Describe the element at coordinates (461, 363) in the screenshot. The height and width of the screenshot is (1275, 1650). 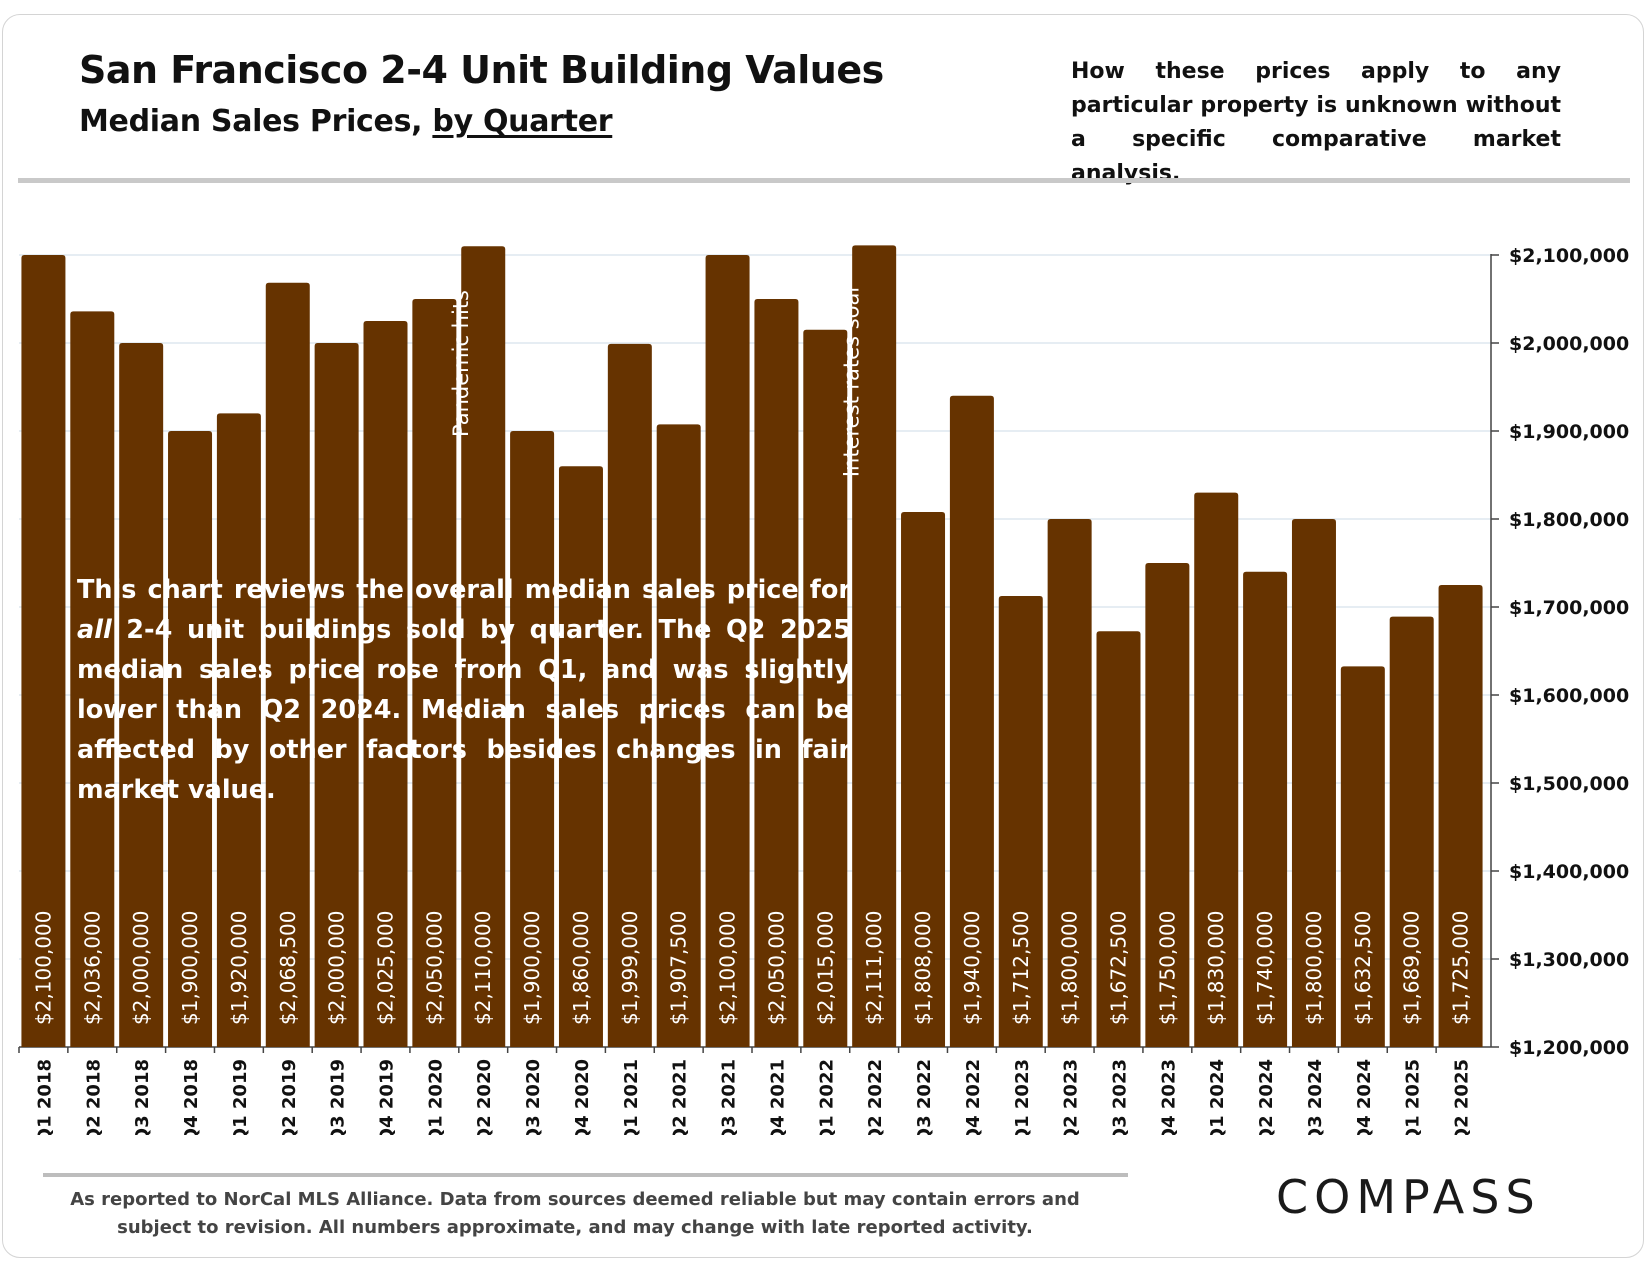
I see `annotation-label: Pandemic hits` at that location.